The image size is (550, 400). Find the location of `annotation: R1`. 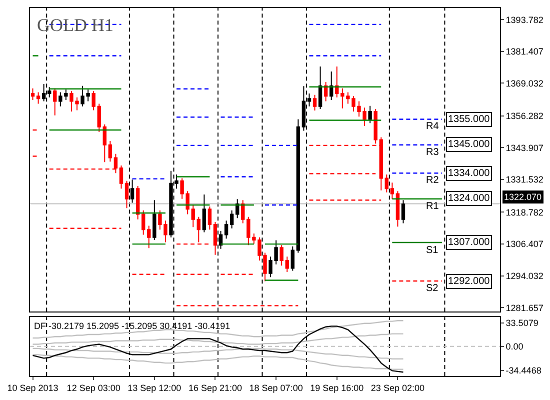

annotation: R1 is located at coordinates (433, 206).